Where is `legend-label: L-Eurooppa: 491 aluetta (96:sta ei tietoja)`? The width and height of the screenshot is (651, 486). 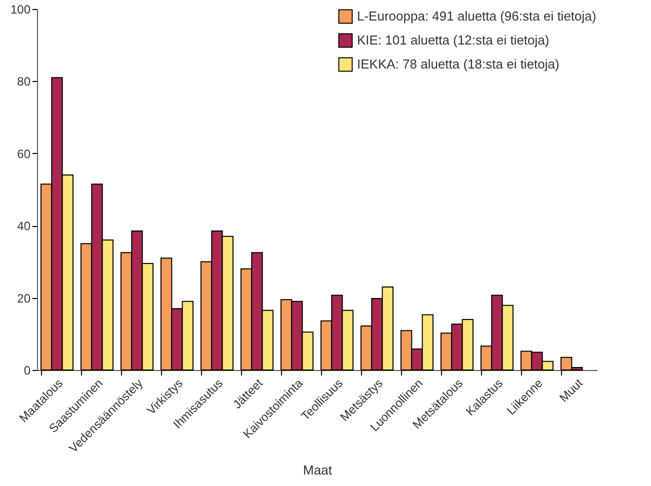
legend-label: L-Eurooppa: 491 aluetta (96:sta ei tietoja) is located at coordinates (476, 16).